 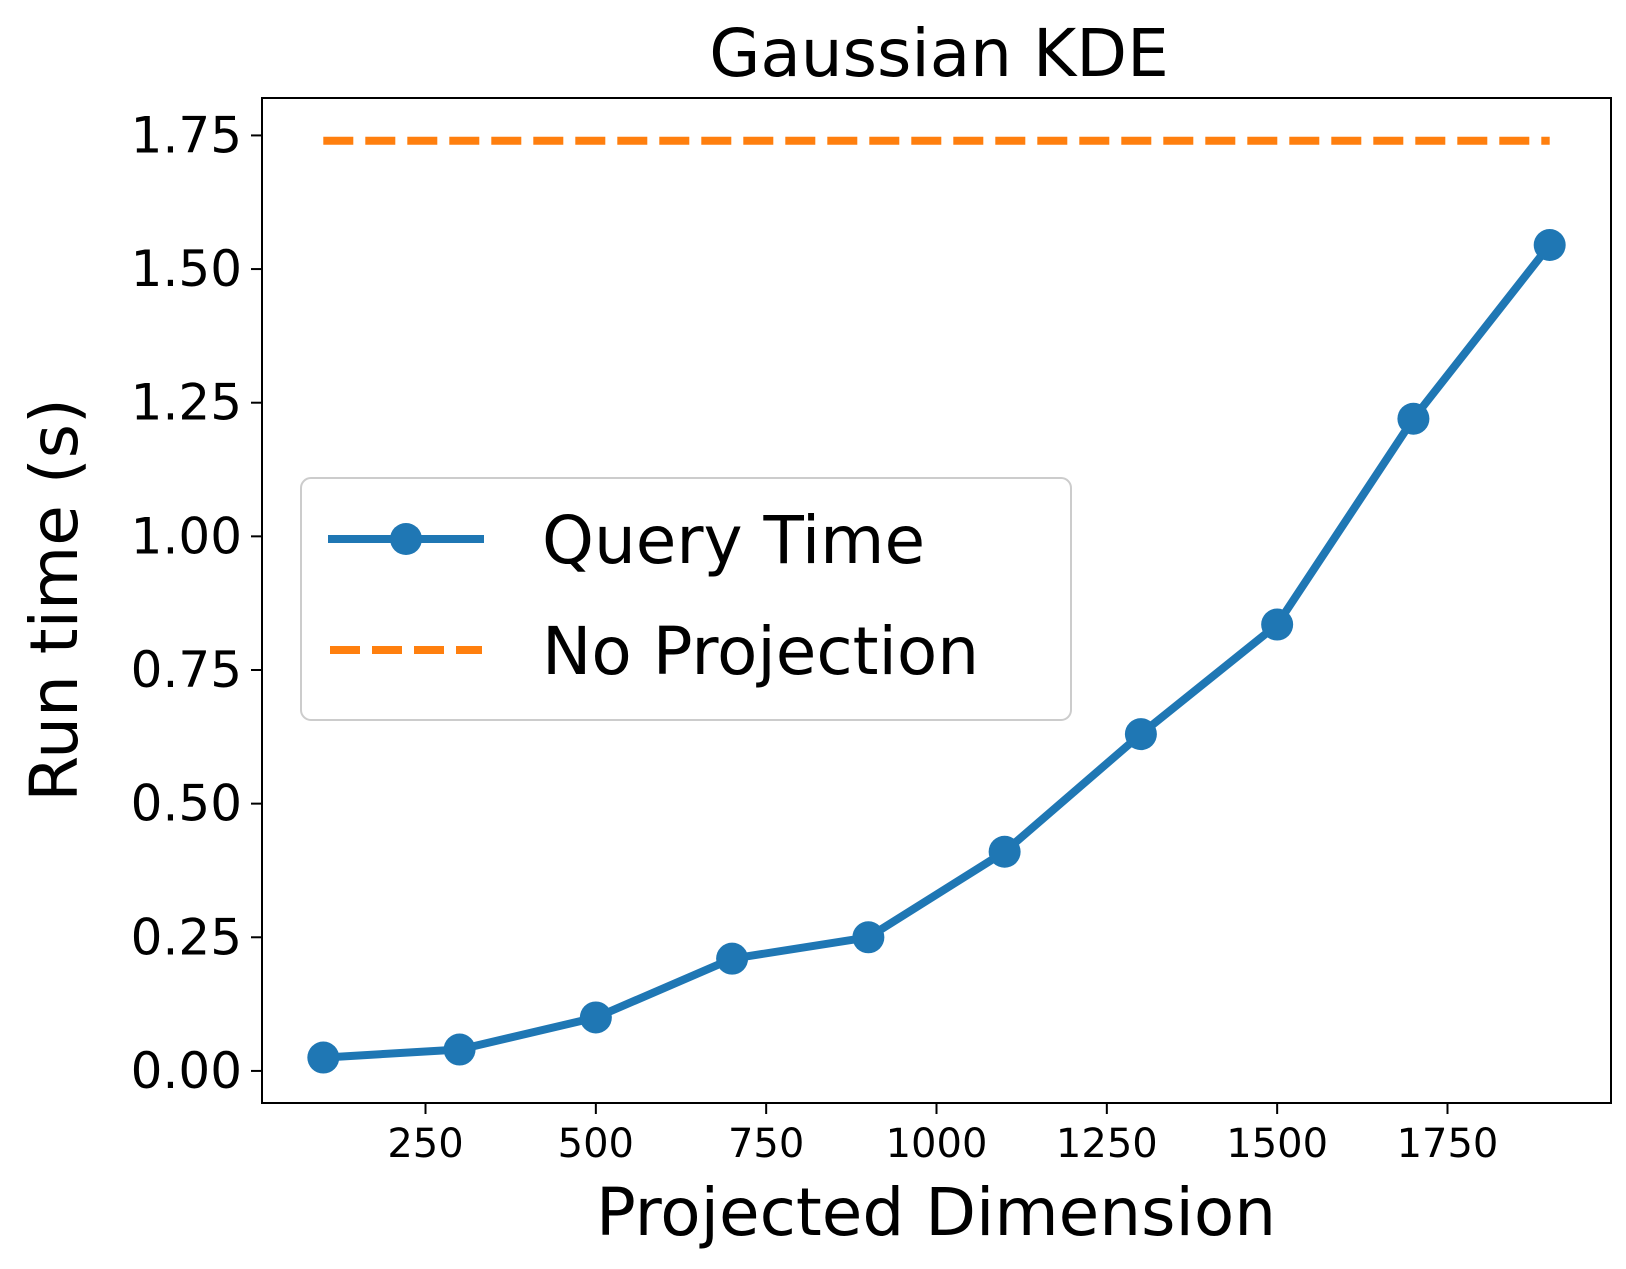 I want to click on y-axis-label: Run time (s), so click(x=54, y=600).